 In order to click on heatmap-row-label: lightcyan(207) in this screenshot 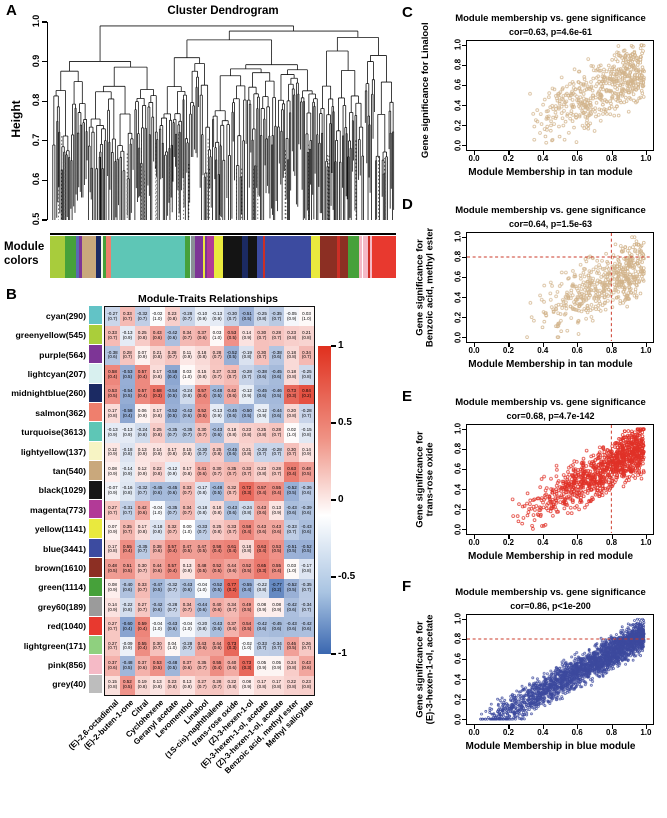, I will do `click(56, 373)`.